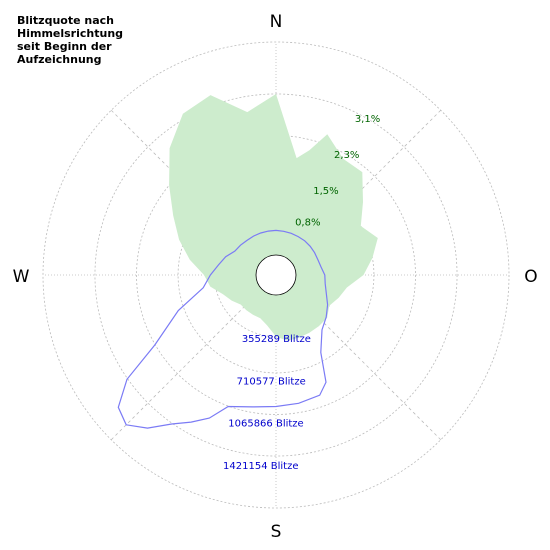  What do you see at coordinates (64, 46) in the screenshot?
I see `title-line: seit Beginn der` at bounding box center [64, 46].